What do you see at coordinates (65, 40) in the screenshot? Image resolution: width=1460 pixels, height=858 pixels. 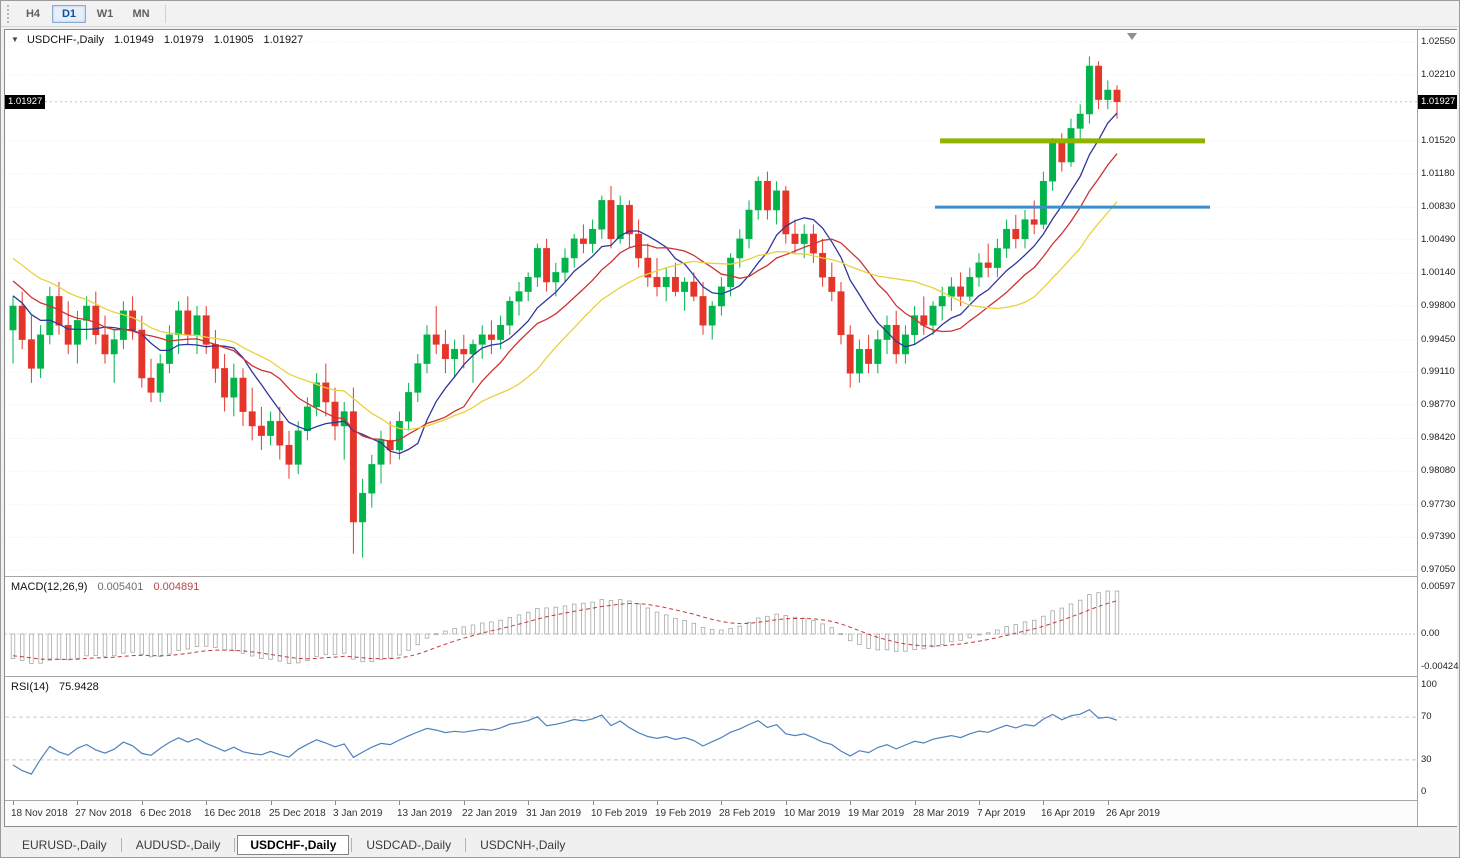 I see `chart-symbol-period: USDCHF-,Daily` at bounding box center [65, 40].